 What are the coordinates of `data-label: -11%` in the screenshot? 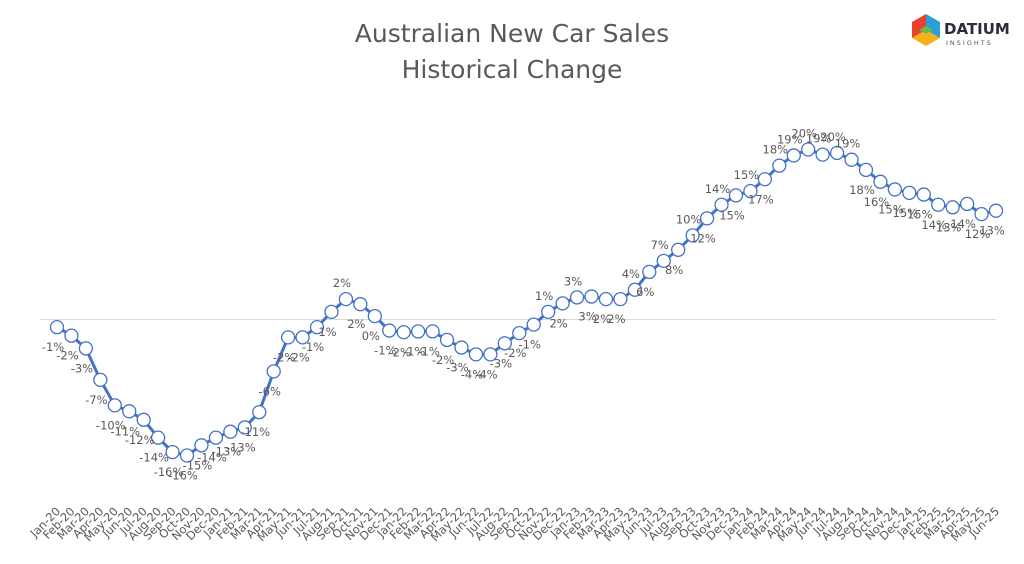 It's located at (125, 431).